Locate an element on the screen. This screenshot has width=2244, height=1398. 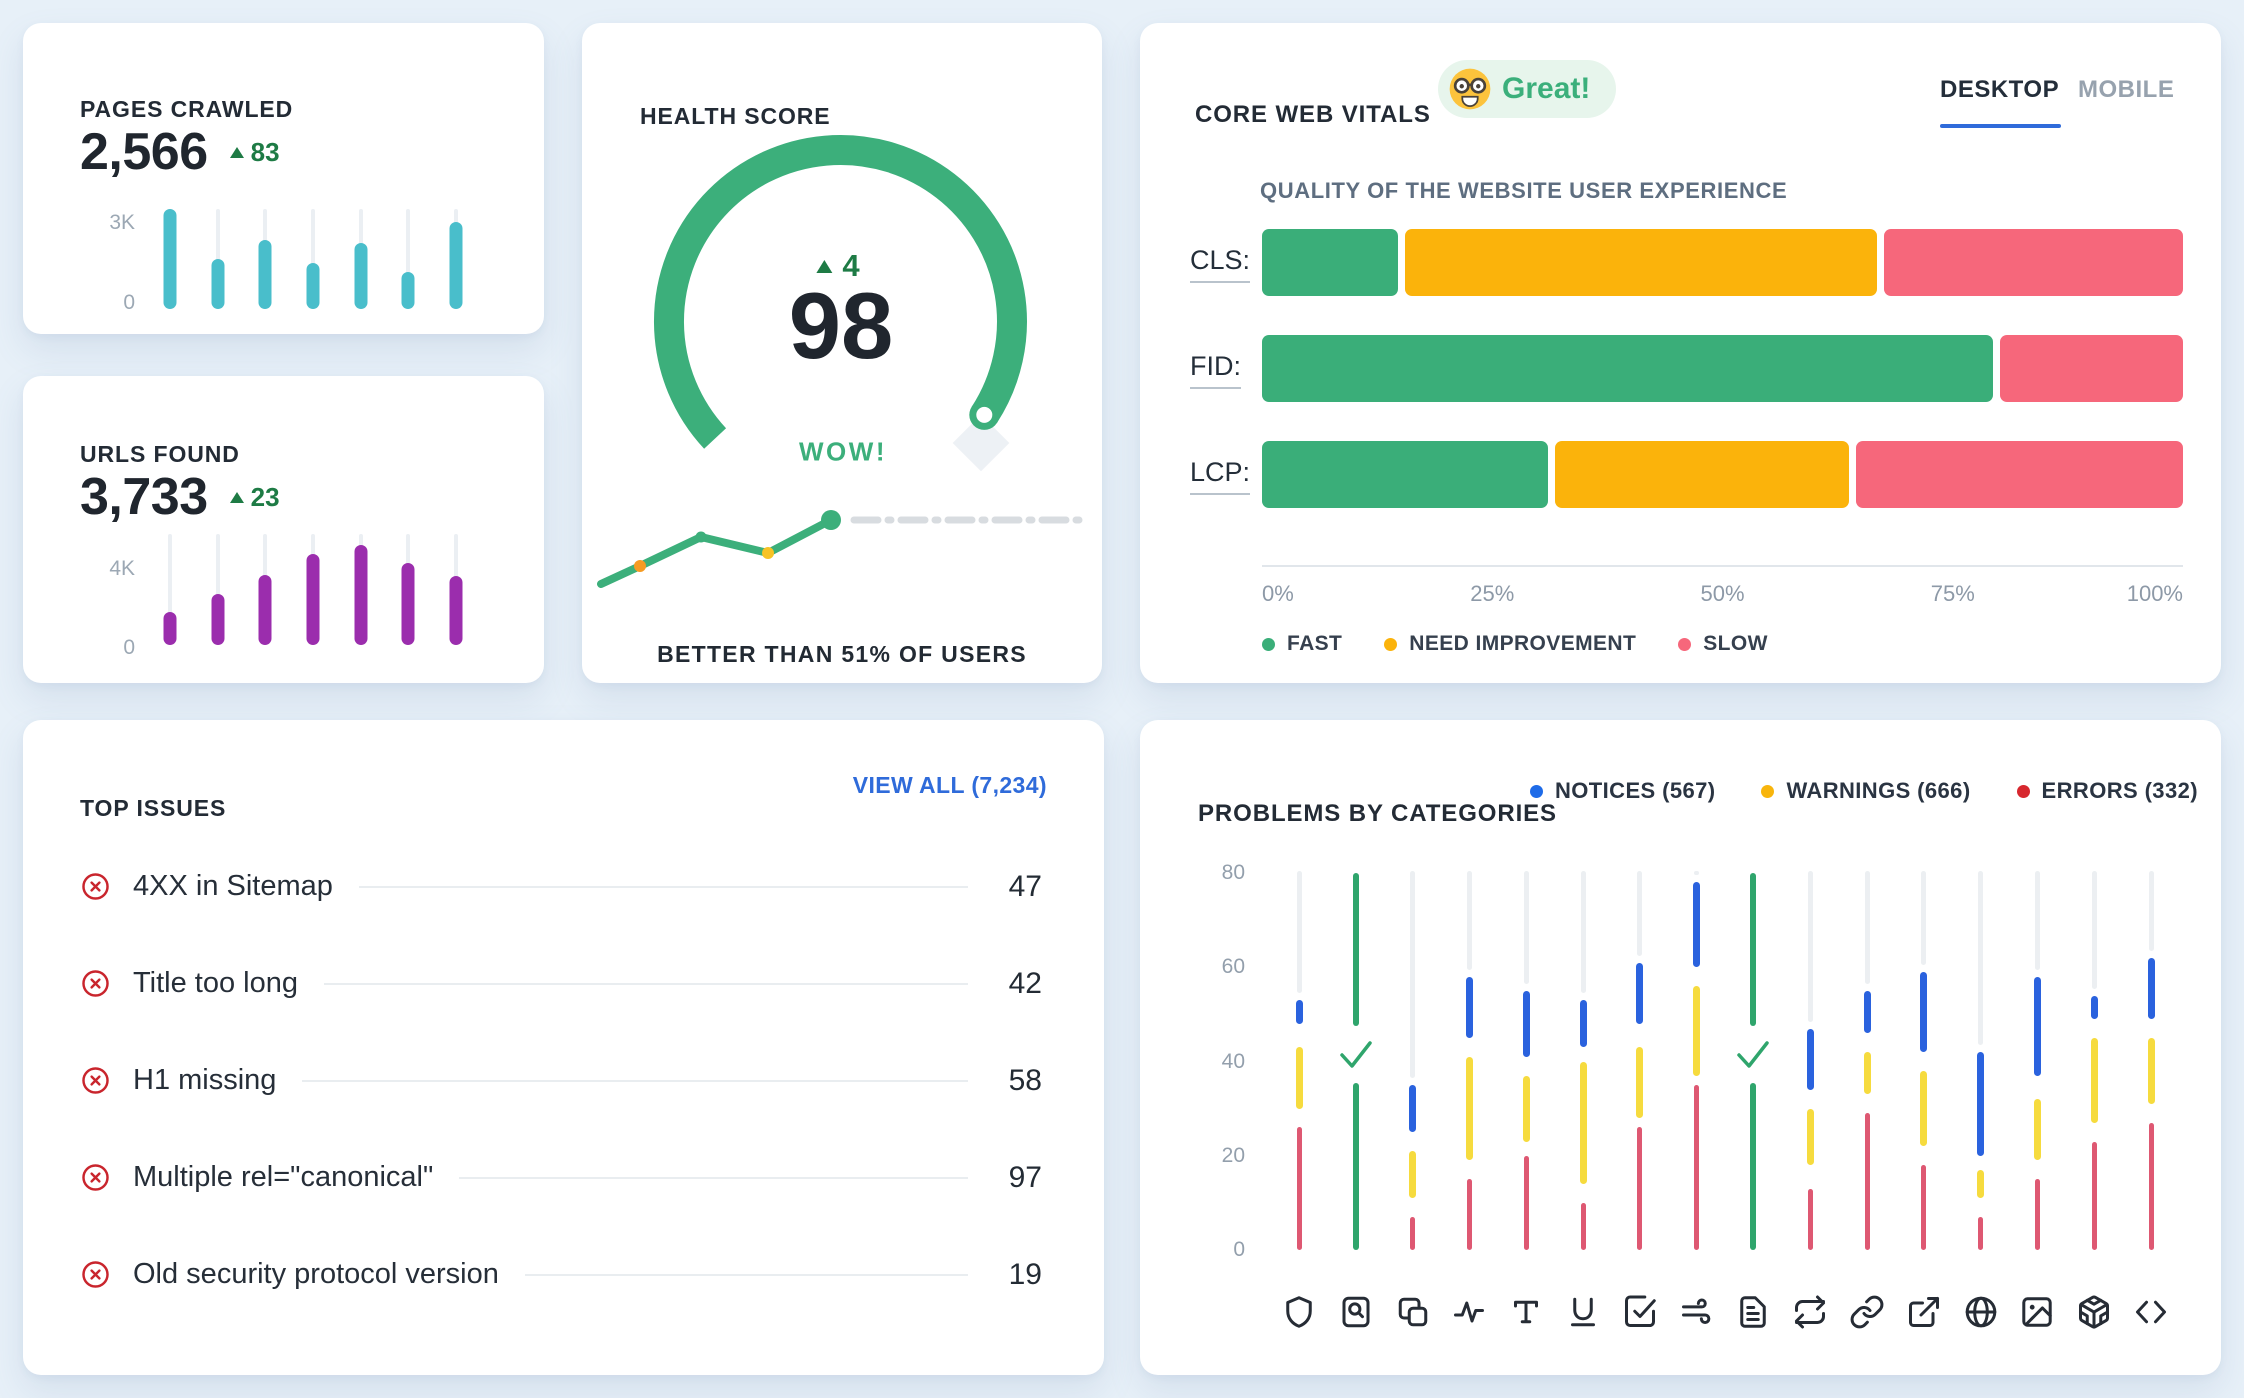
badge-label: Great! is located at coordinates (1546, 88).